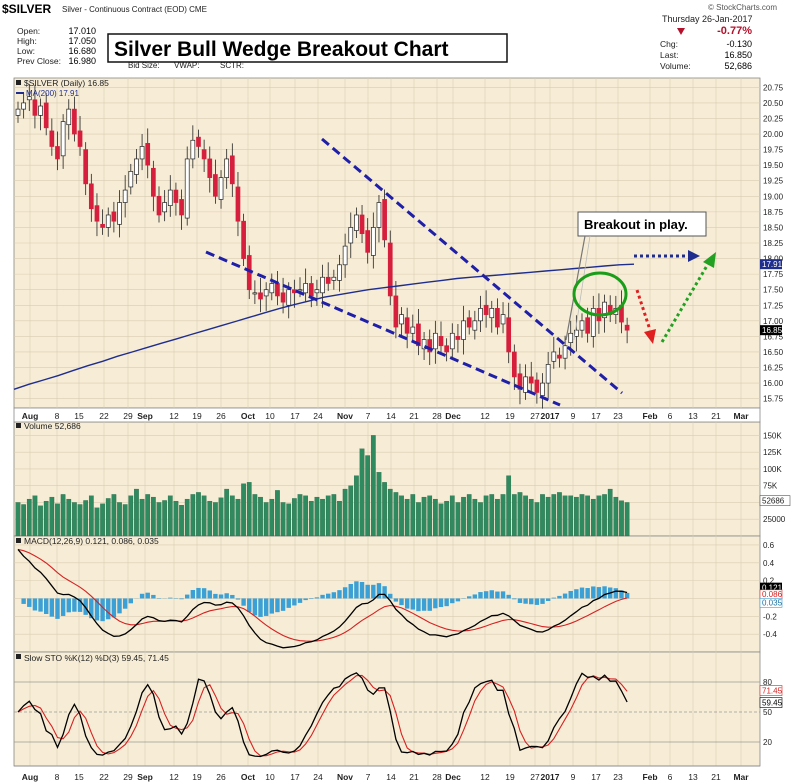  What do you see at coordinates (741, 416) in the screenshot?
I see `x-label-top-30: Mar` at bounding box center [741, 416].